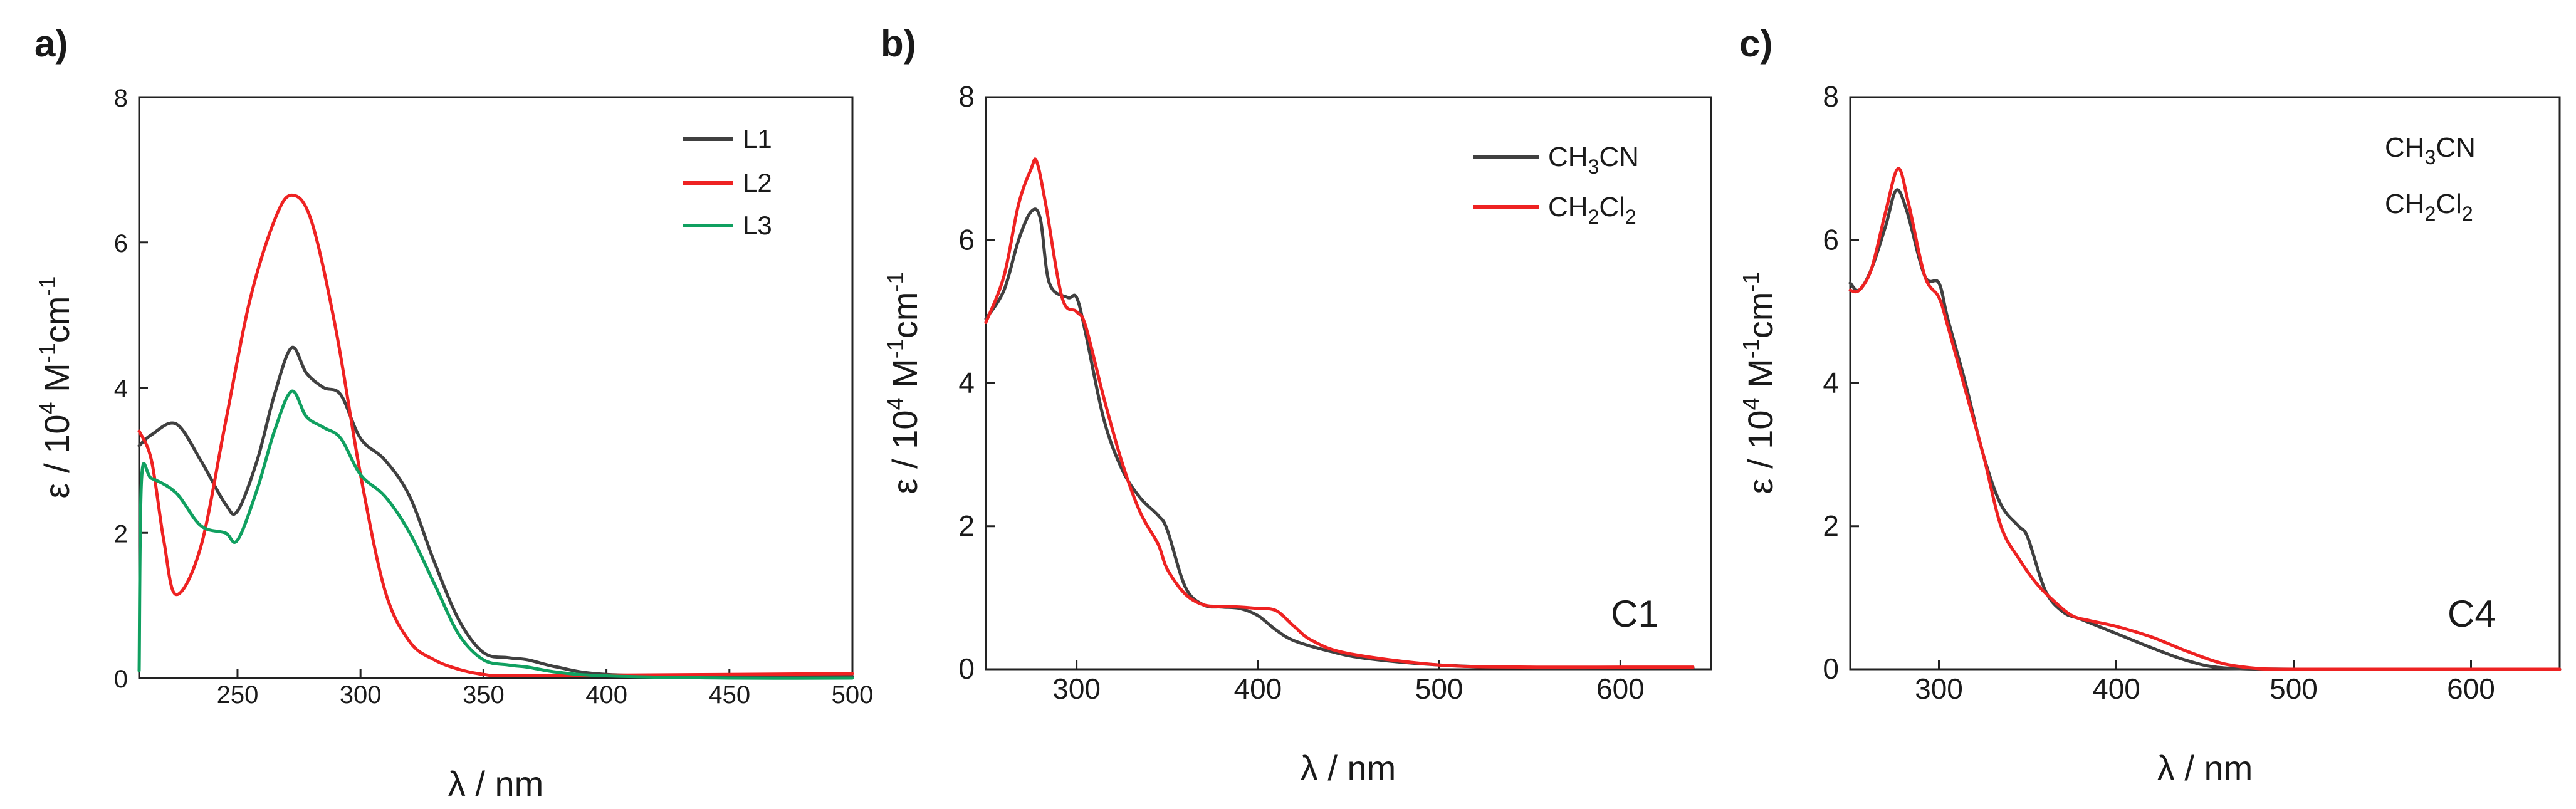  What do you see at coordinates (729, 695) in the screenshot?
I see `a-x-tick-label: 450` at bounding box center [729, 695].